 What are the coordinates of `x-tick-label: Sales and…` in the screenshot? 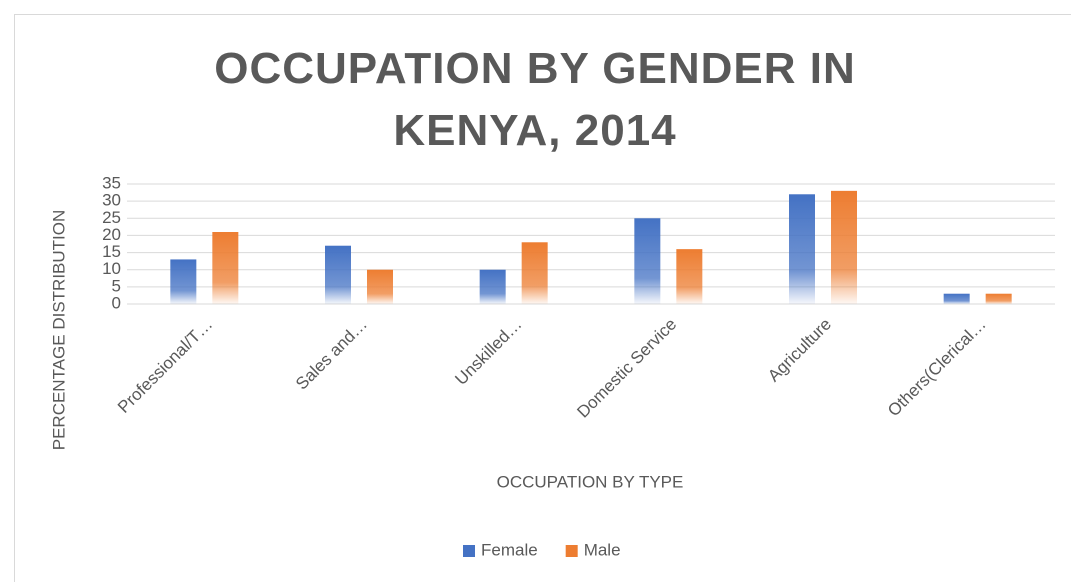 It's located at (331, 354).